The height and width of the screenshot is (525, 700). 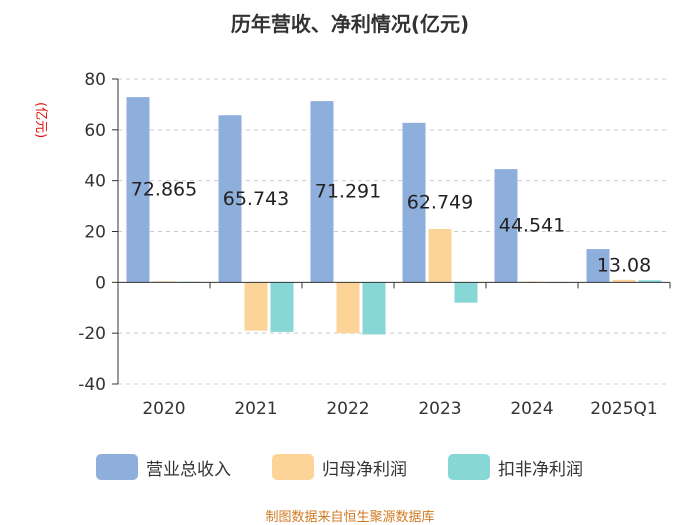 I want to click on legend-label-deducted-profit: 扣非净利润, so click(x=540, y=469).